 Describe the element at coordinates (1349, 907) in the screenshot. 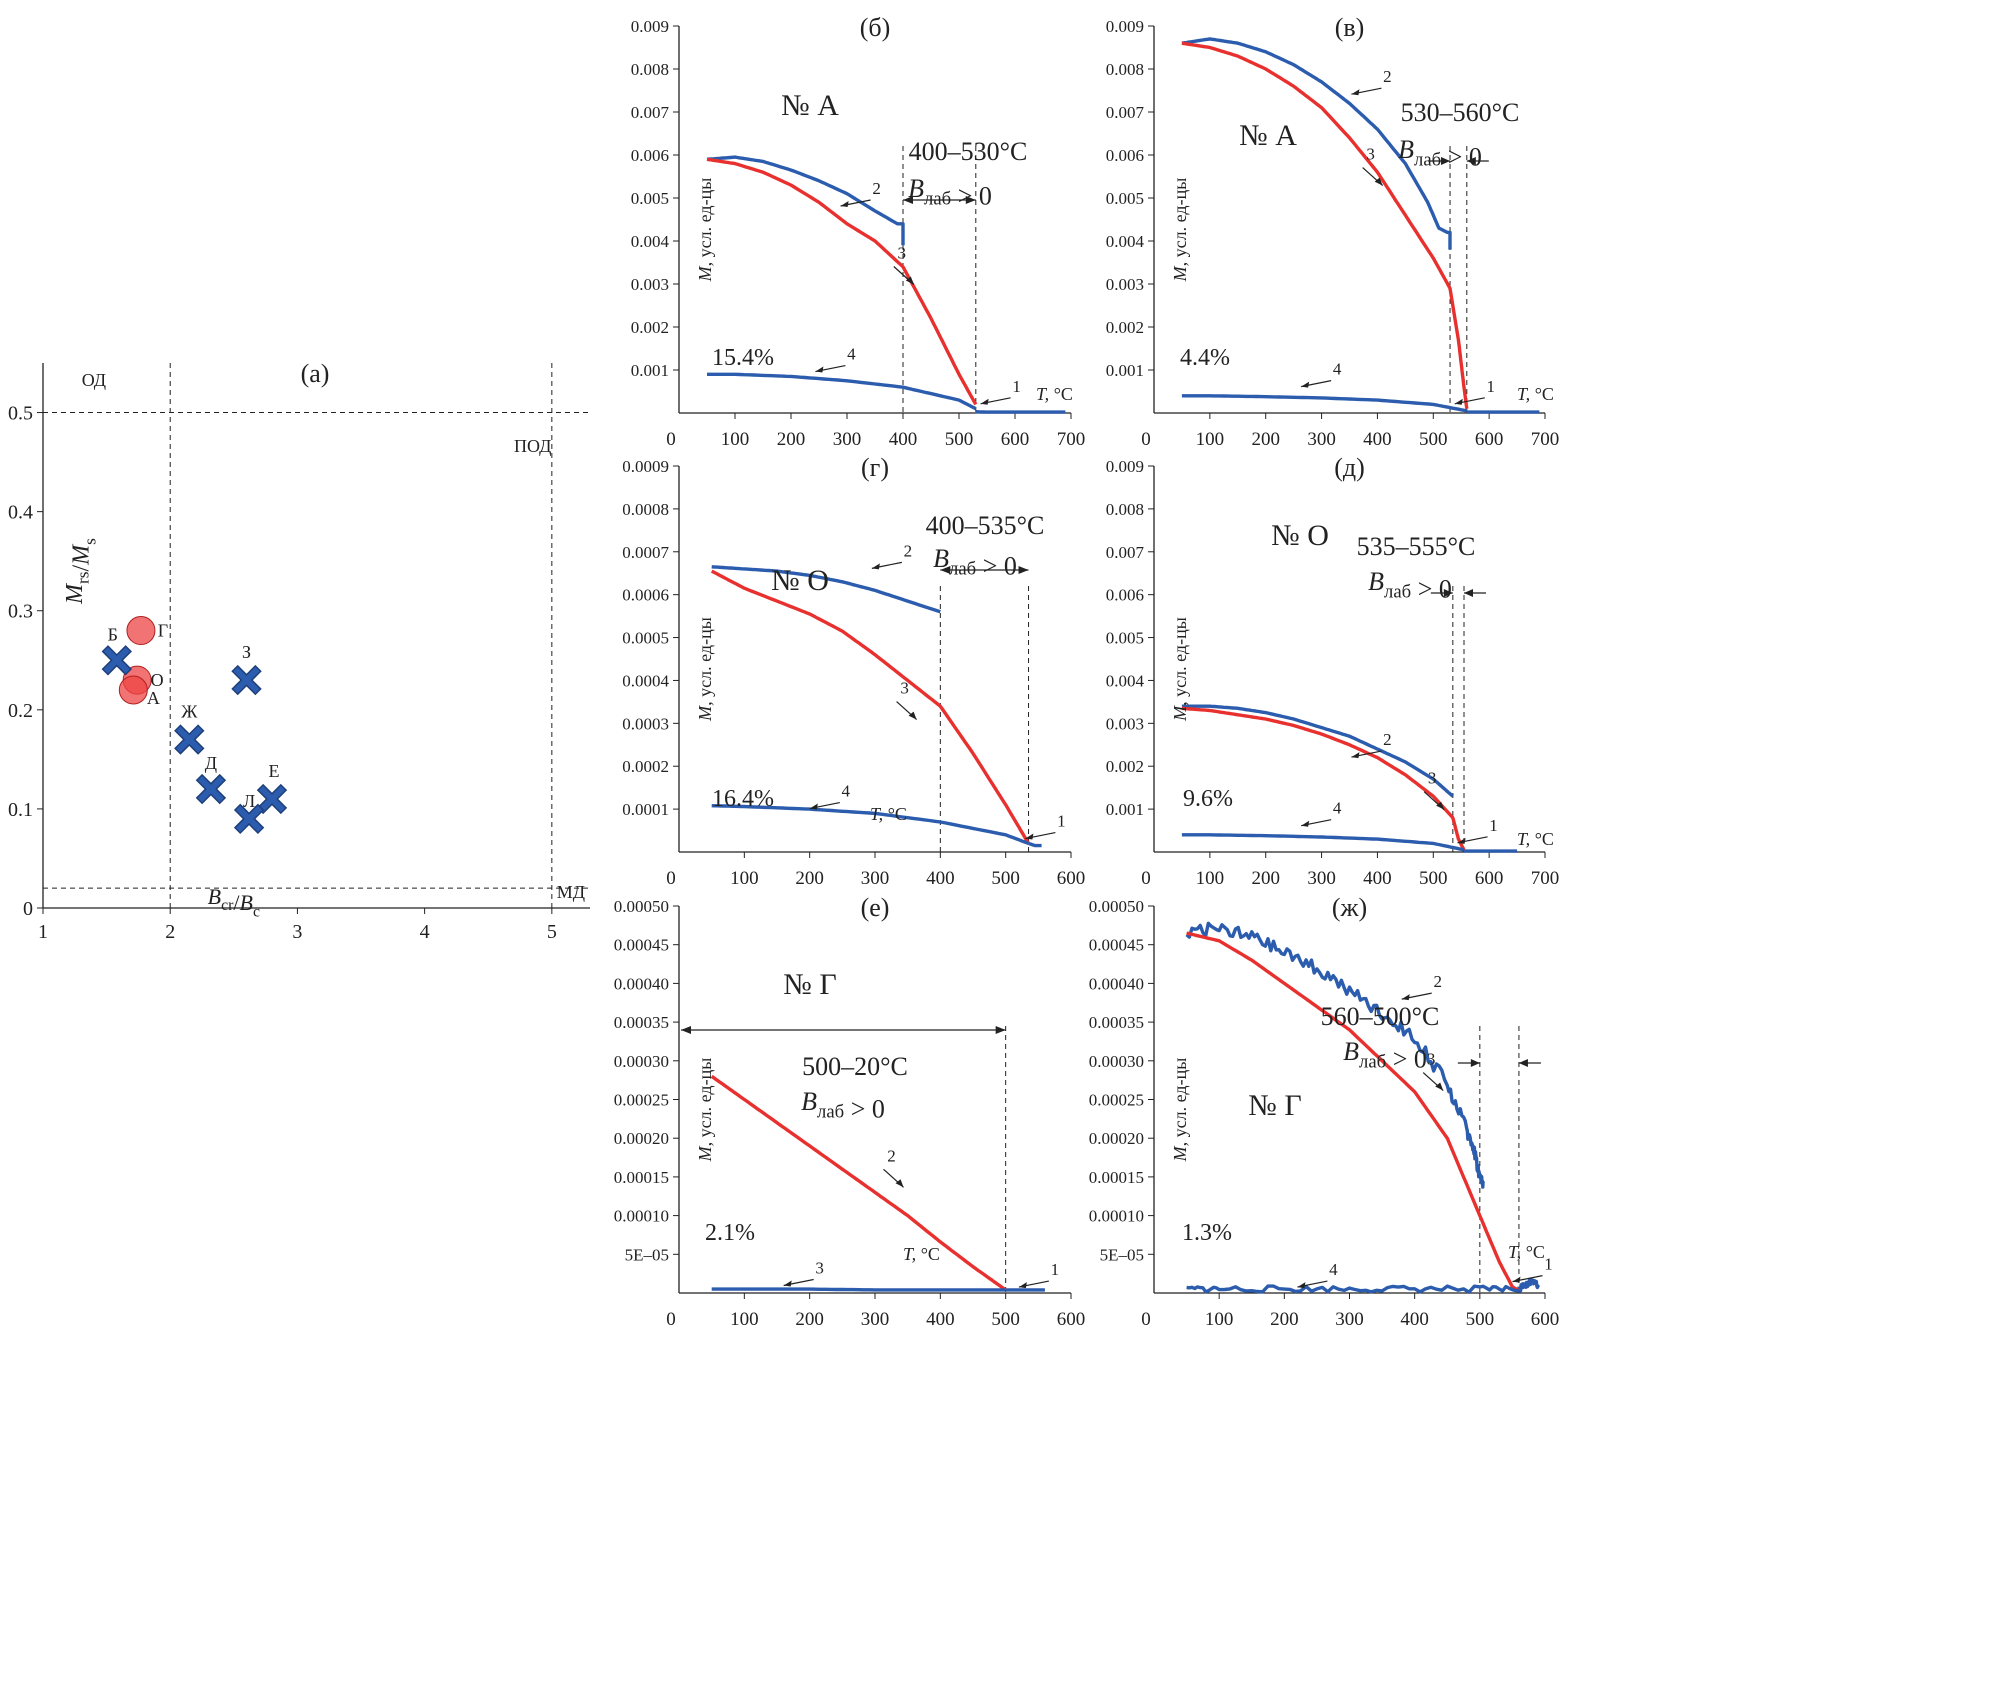

I see `panel-title: (ж)` at that location.